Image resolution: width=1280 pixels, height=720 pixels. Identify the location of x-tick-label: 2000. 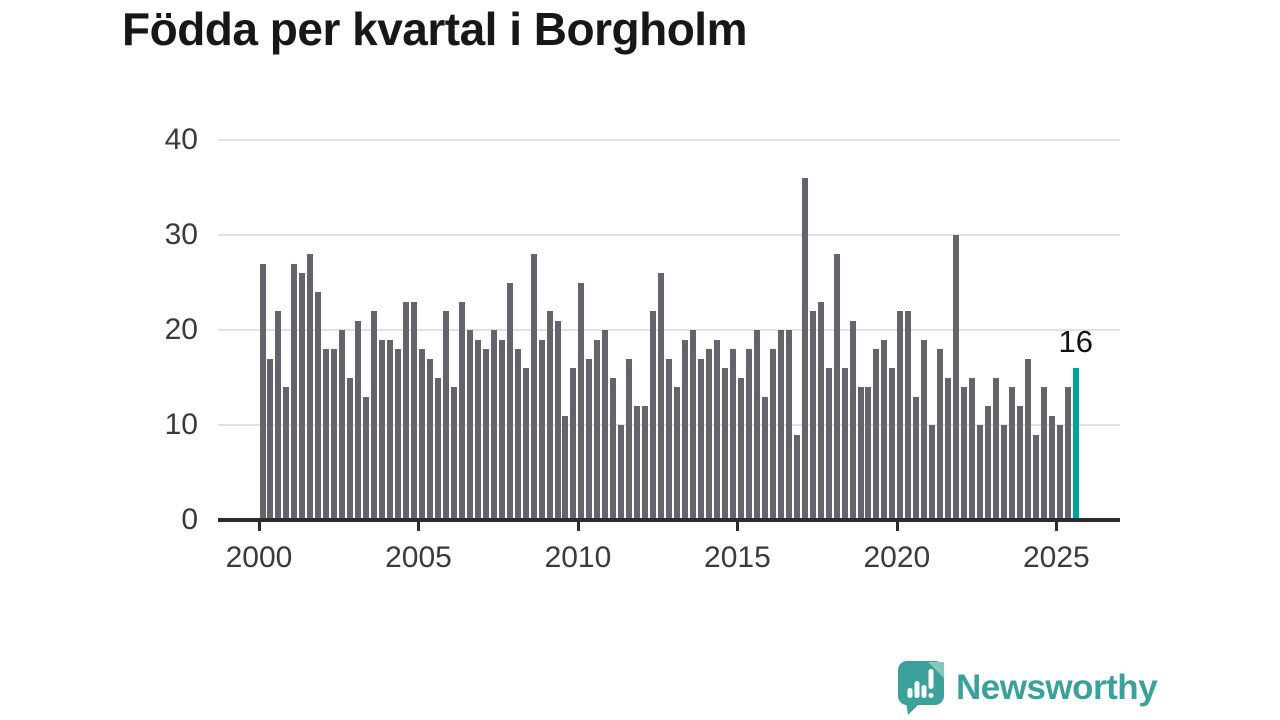
(259, 557).